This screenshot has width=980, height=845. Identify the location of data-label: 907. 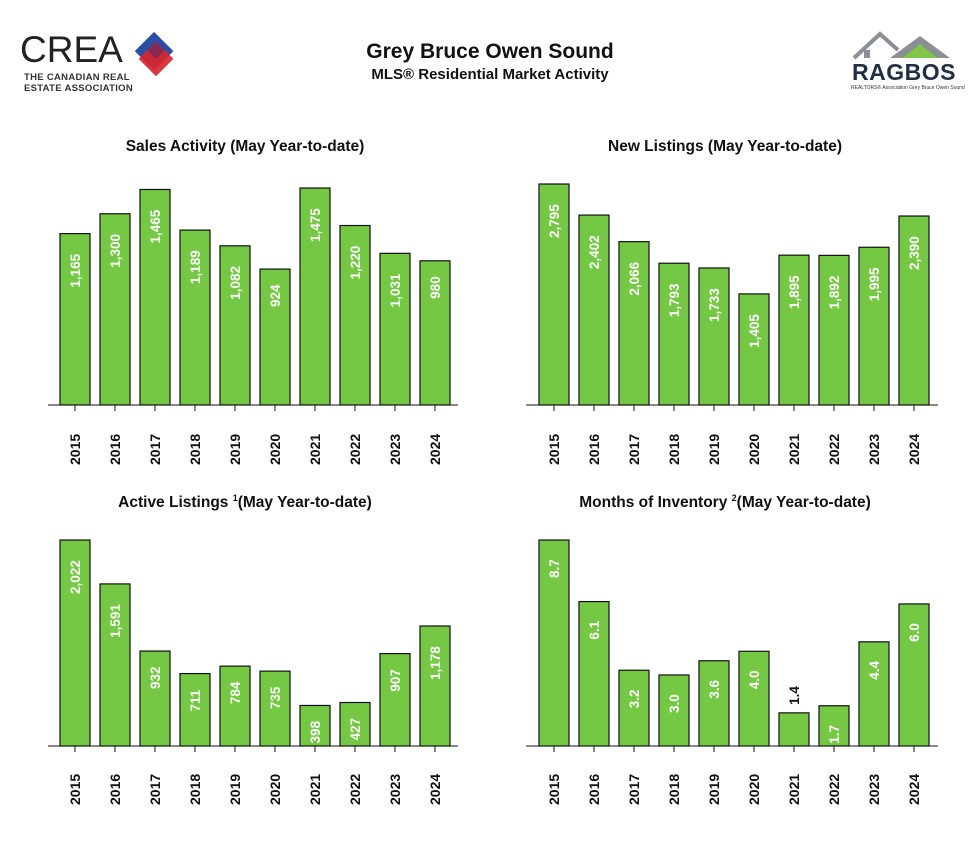
(395, 680).